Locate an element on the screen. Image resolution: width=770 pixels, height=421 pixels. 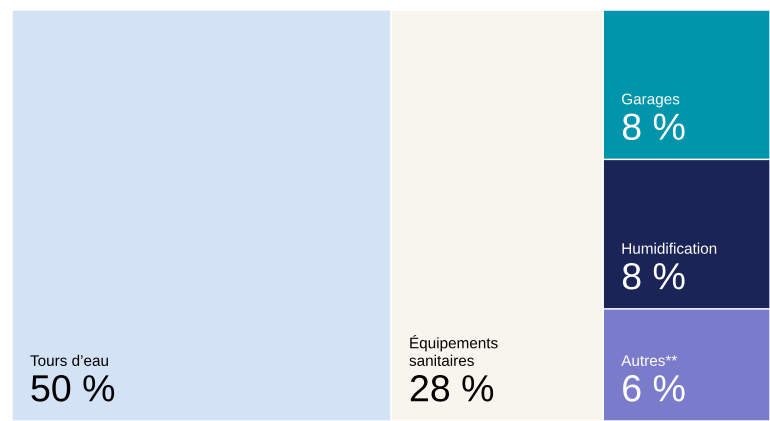
data-label: 50 % is located at coordinates (73, 388).